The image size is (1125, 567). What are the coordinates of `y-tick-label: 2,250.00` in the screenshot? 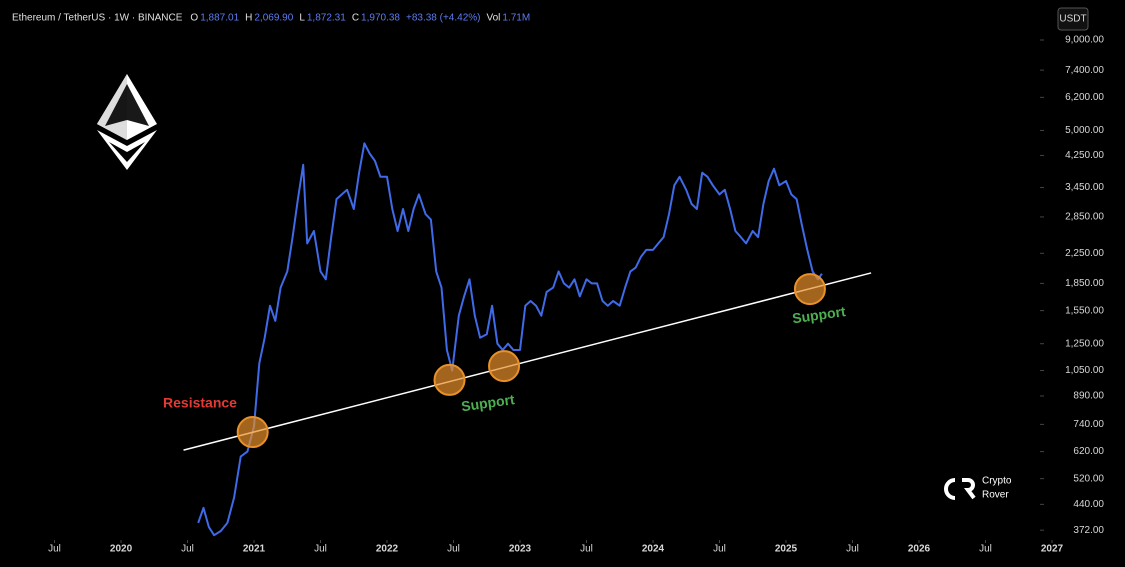 It's located at (1084, 253).